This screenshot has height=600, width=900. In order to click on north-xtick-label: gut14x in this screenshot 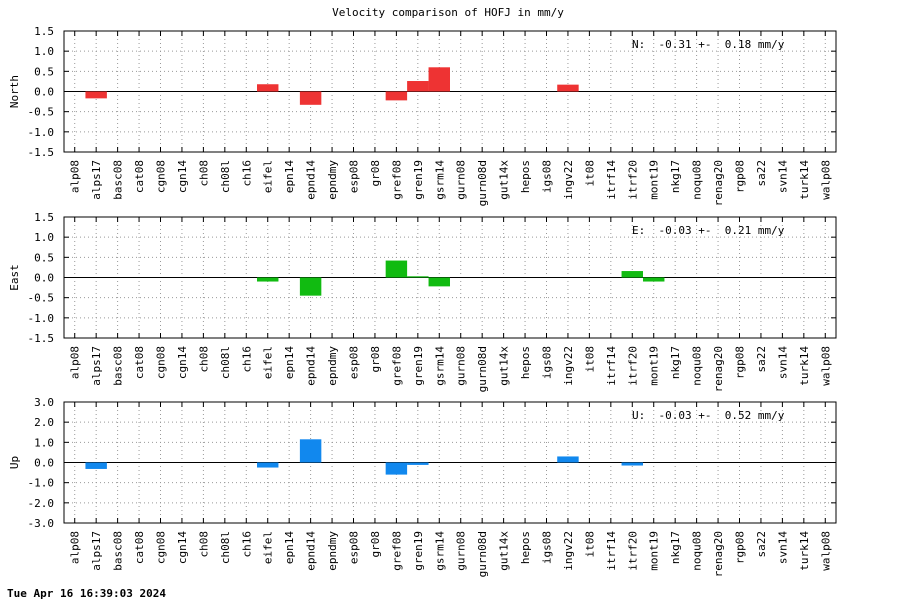, I will do `click(504, 180)`.